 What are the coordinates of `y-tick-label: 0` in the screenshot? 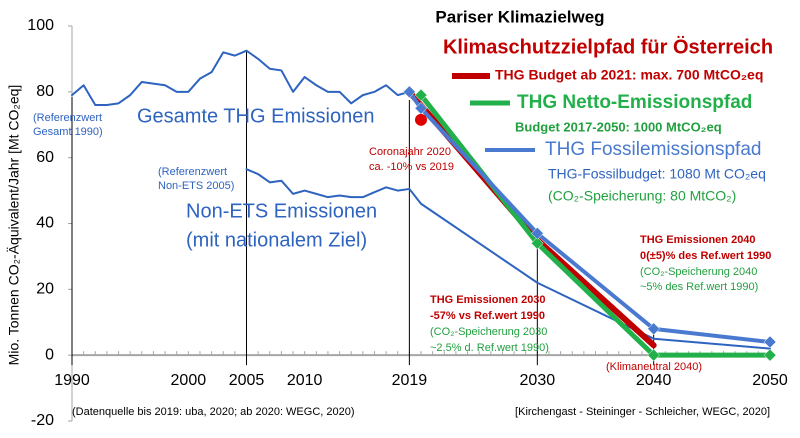 It's located at (49, 354).